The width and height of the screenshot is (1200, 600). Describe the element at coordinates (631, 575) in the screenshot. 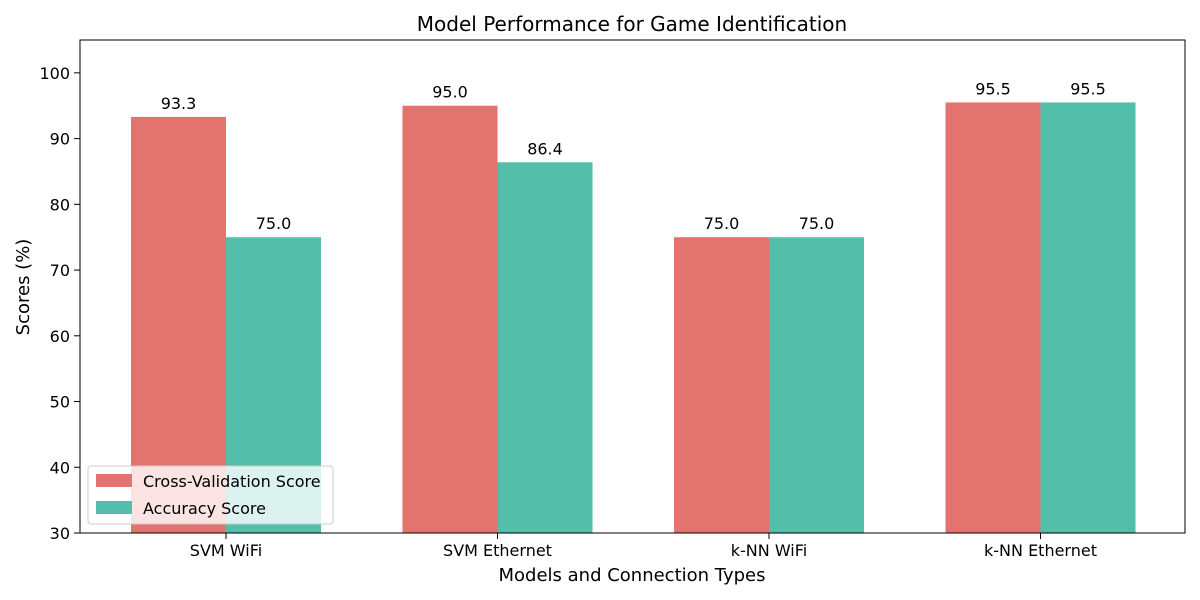

I see `x-axis-label: Models and Connection Types` at that location.